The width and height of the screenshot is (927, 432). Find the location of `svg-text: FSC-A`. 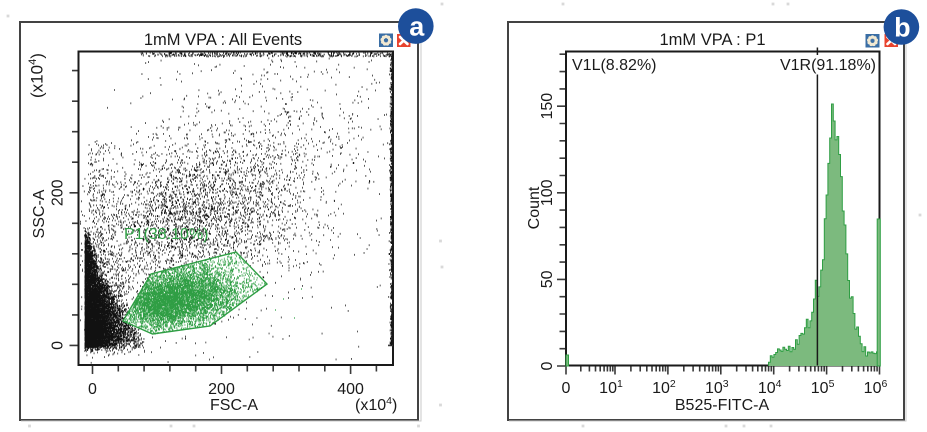

svg-text: FSC-A is located at coordinates (234, 405).